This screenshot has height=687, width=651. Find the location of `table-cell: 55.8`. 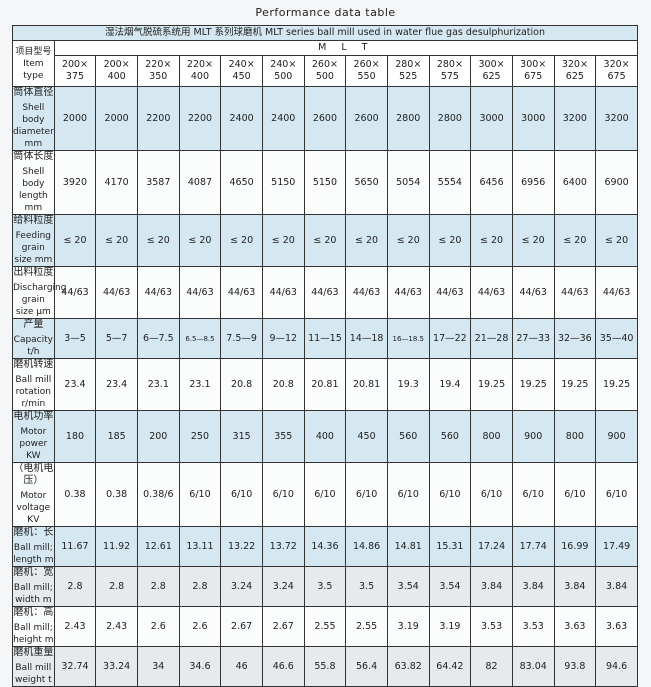

table-cell: 55.8 is located at coordinates (325, 666).